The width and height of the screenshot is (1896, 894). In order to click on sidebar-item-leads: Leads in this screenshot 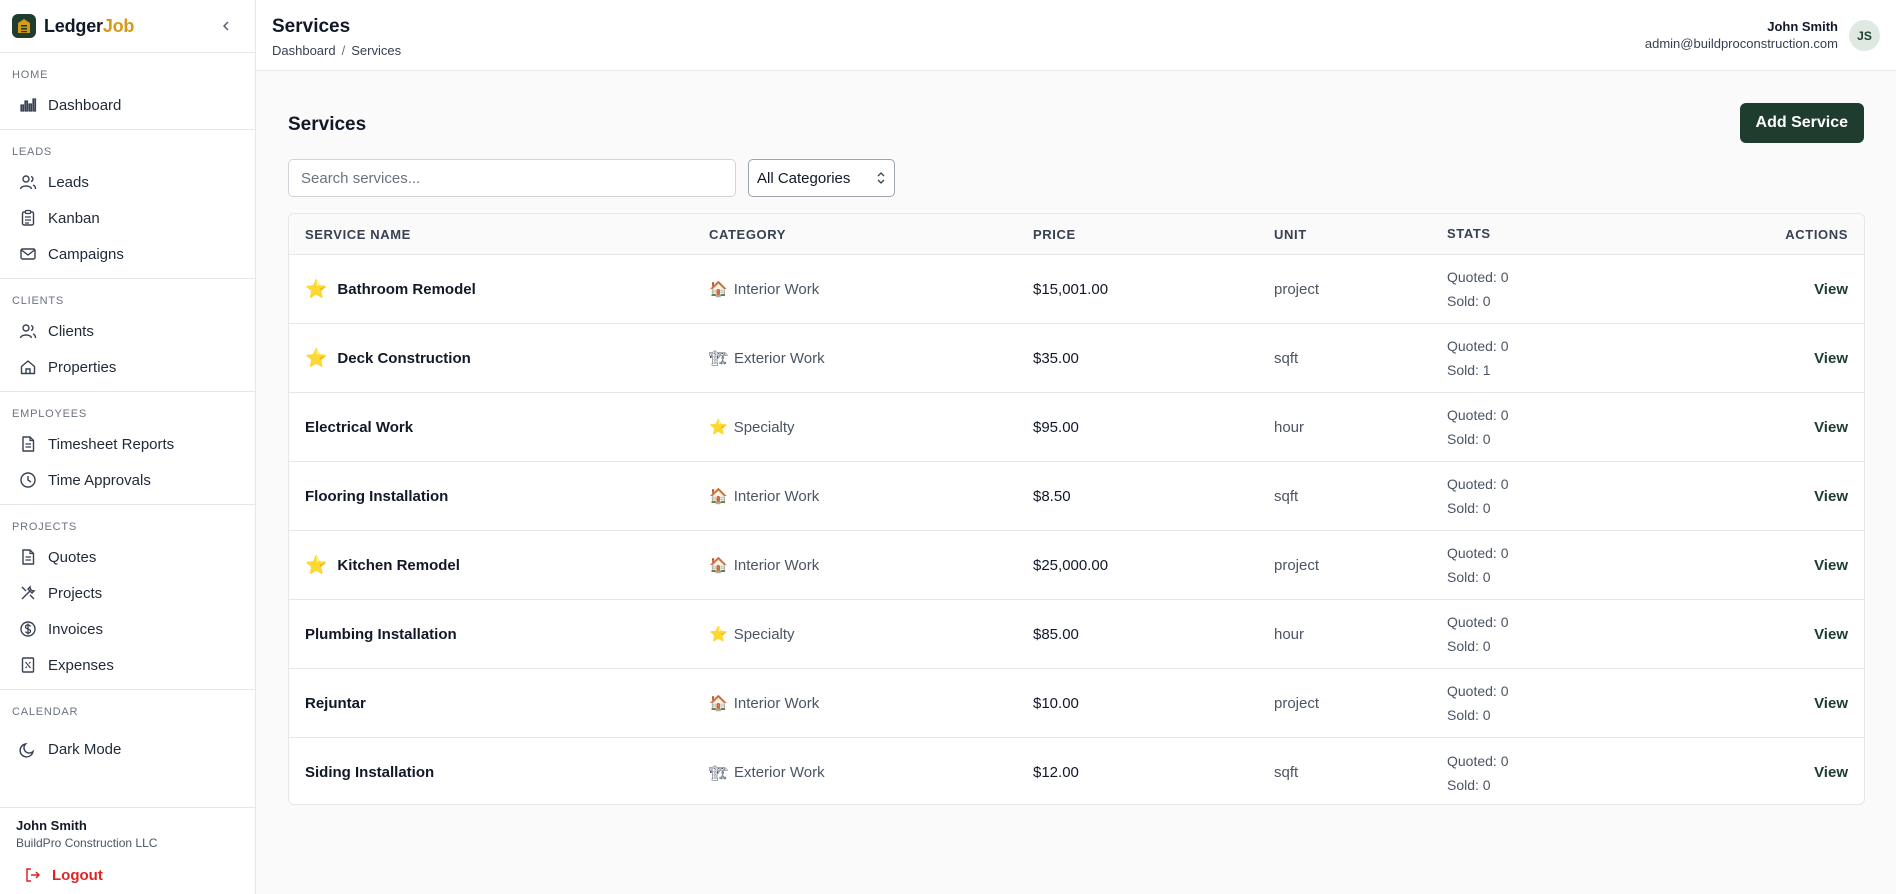, I will do `click(127, 182)`.